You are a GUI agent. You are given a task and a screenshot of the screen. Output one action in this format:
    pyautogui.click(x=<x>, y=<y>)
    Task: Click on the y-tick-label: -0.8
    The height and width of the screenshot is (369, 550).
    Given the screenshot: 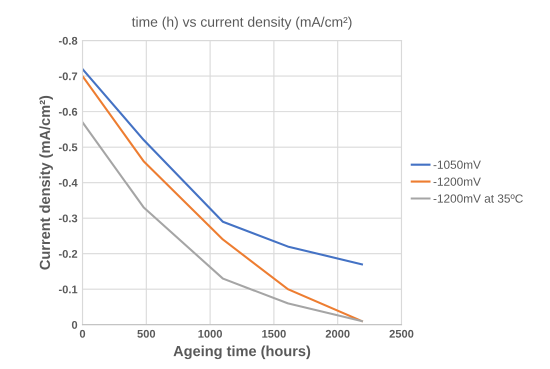 What is the action you would take?
    pyautogui.click(x=68, y=40)
    